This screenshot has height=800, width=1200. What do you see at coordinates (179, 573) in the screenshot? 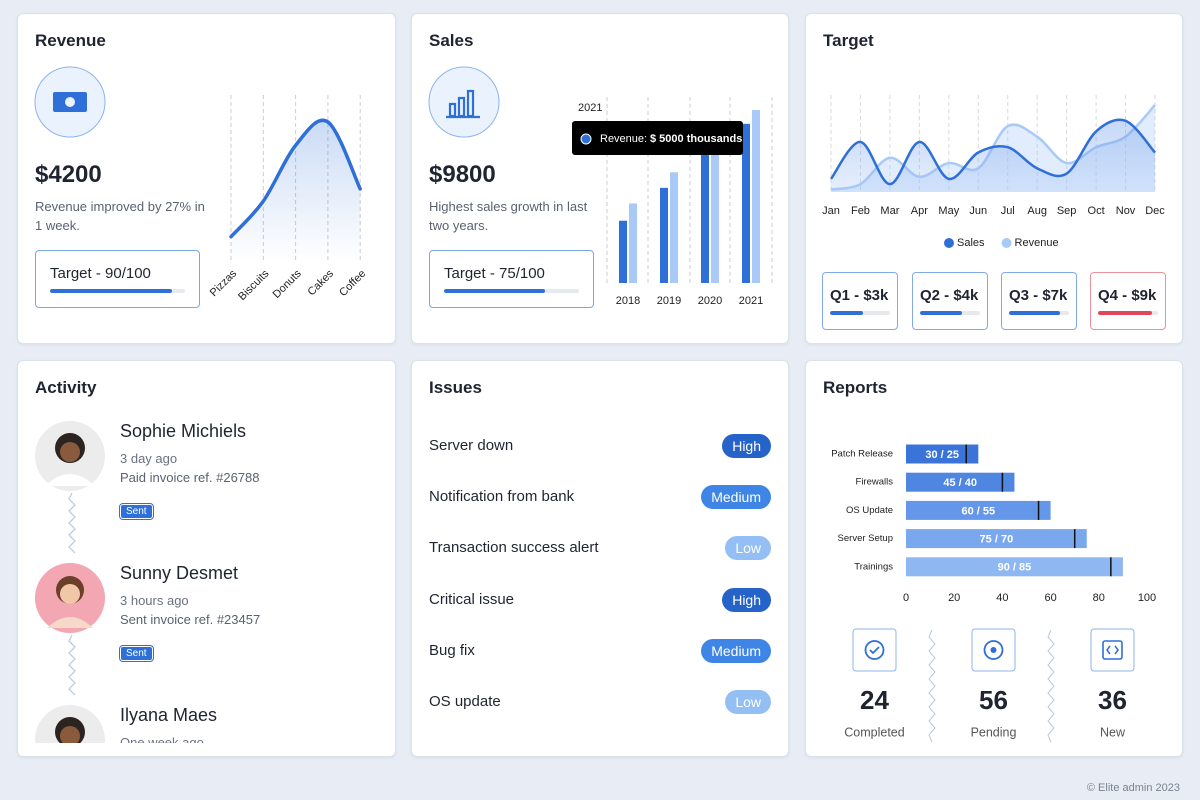
I see `person-name: Sunny Desmet` at bounding box center [179, 573].